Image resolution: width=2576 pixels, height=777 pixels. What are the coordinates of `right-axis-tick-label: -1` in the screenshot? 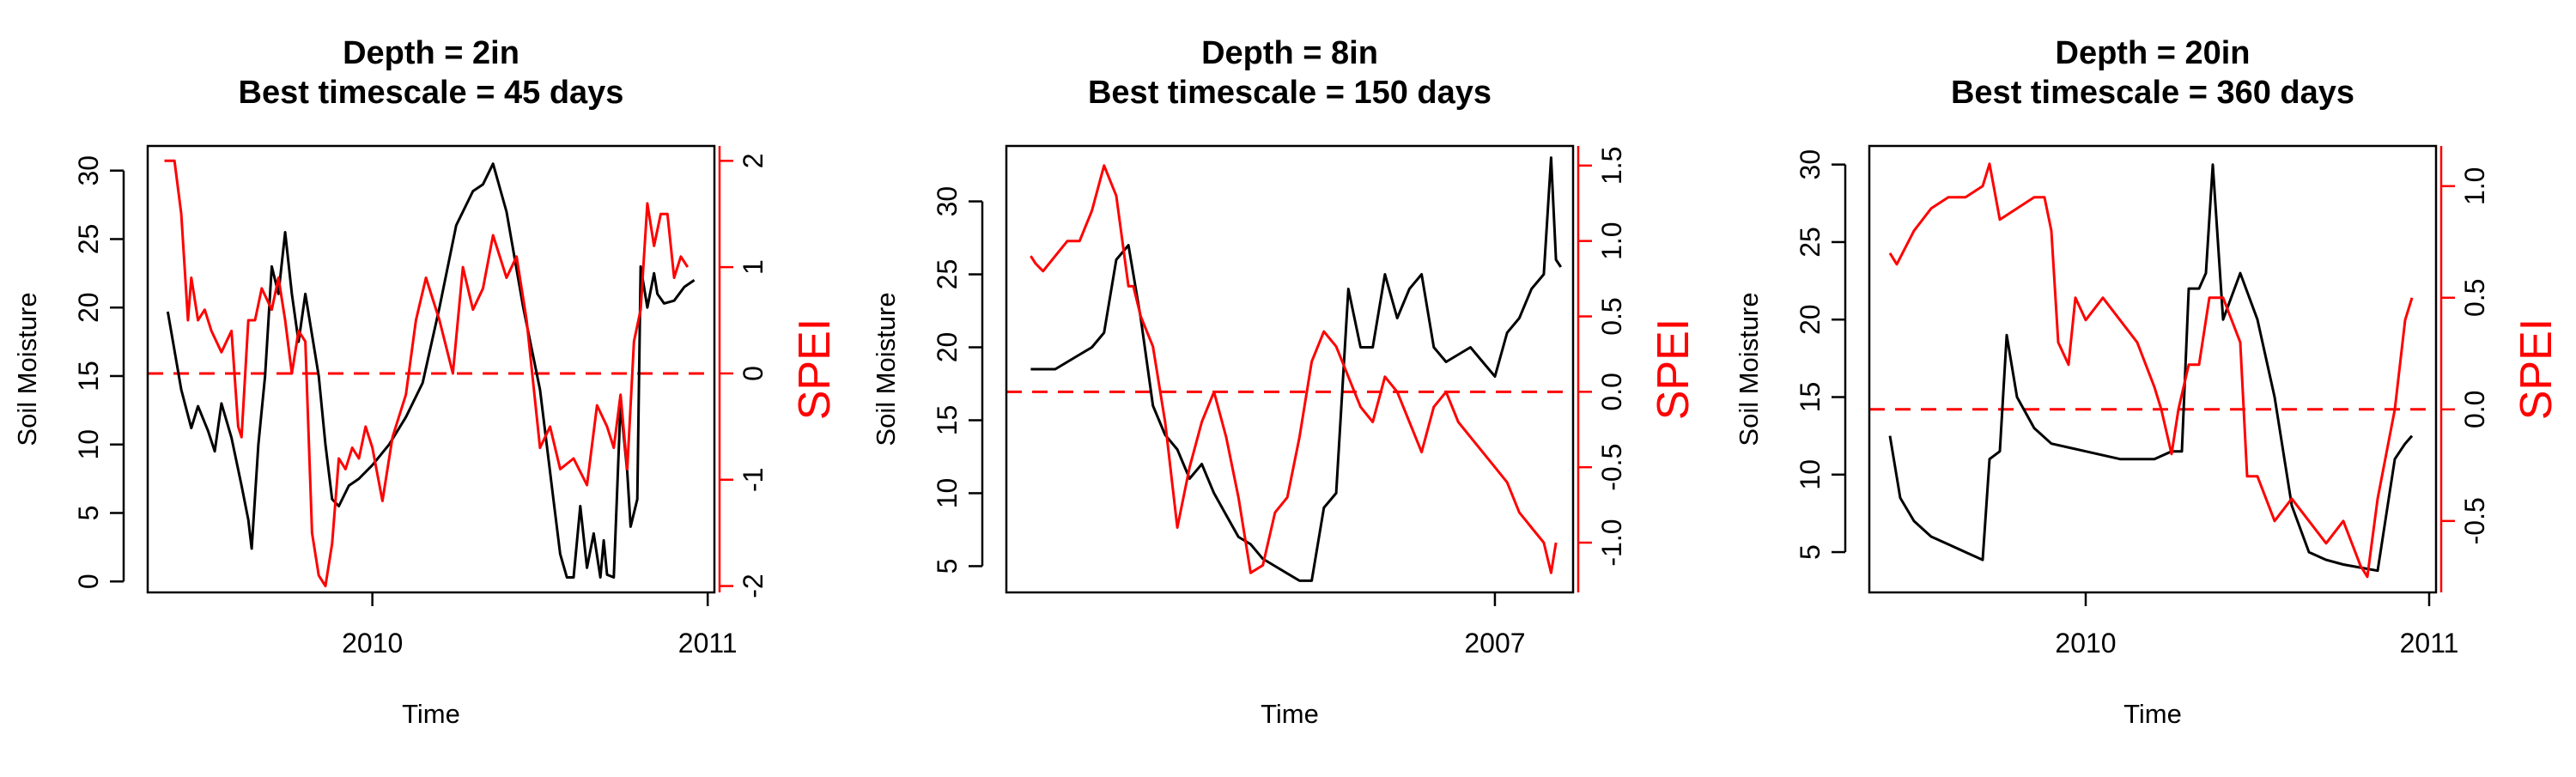 It's located at (753, 480).